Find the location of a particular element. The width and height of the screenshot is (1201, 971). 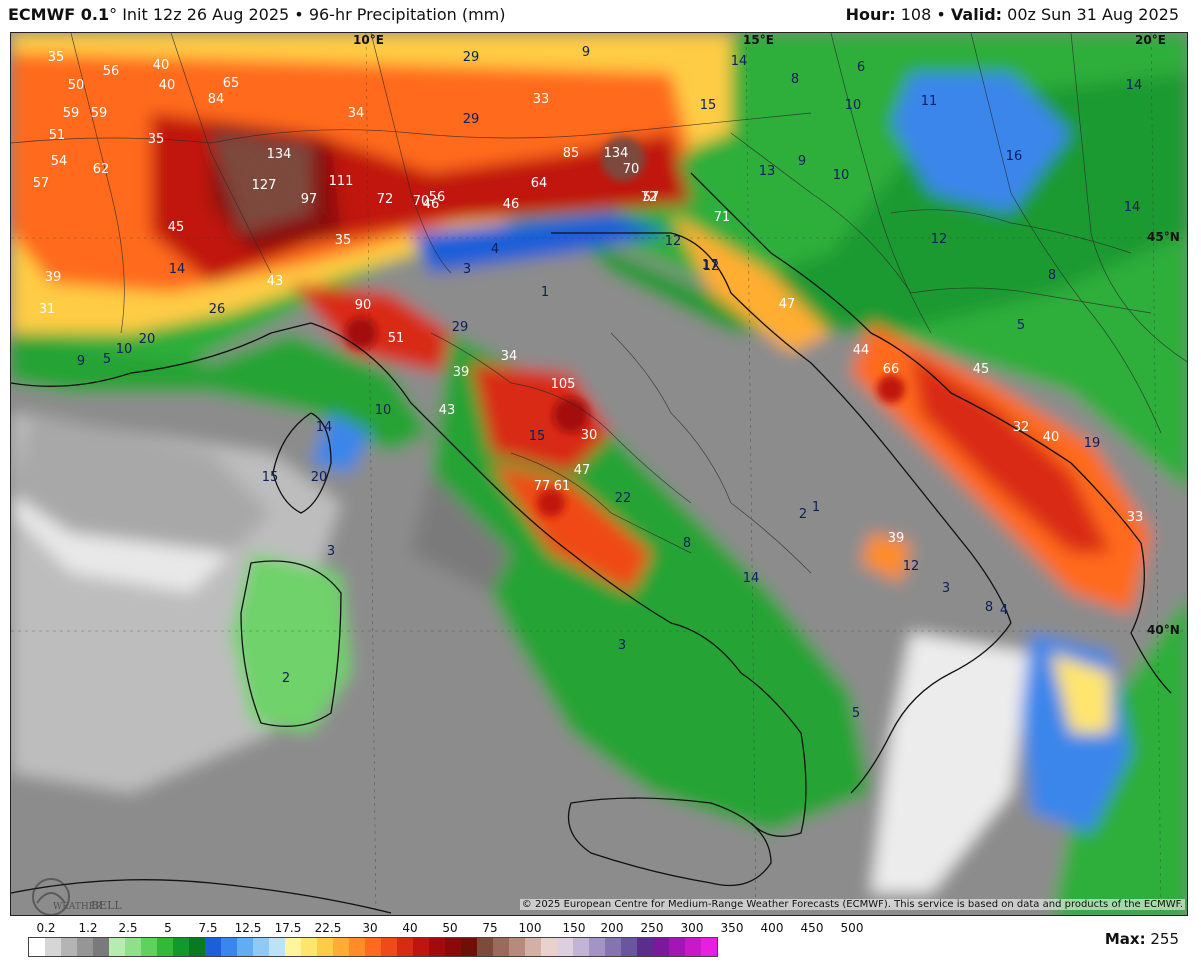

precip-value-label: 46 is located at coordinates (431, 204).